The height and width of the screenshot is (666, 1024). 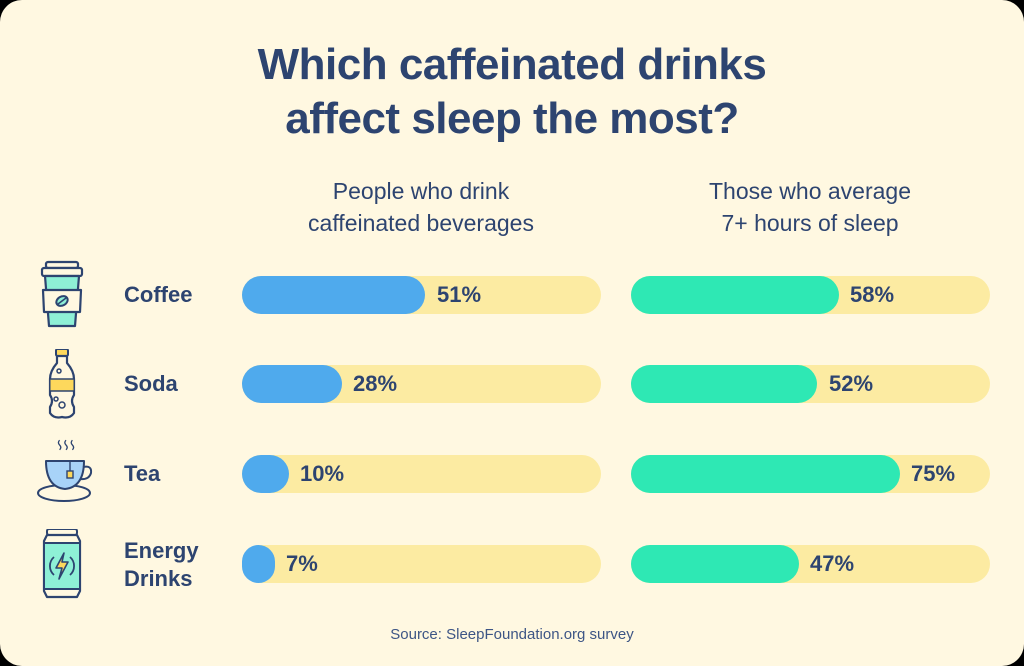 I want to click on title-line-2: affect sleep the most?, so click(x=512, y=118).